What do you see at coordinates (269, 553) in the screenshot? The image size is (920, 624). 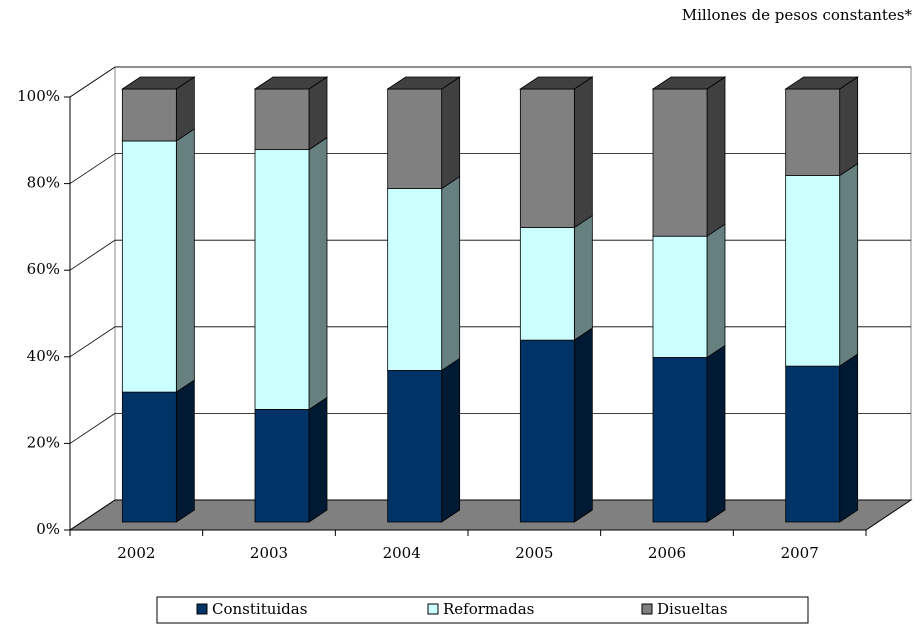 I see `x-tick-label: 2003` at bounding box center [269, 553].